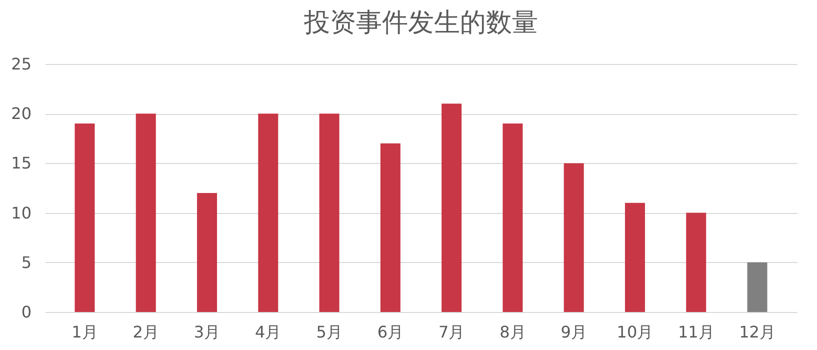  I want to click on y-tick-label: 10, so click(21, 212).